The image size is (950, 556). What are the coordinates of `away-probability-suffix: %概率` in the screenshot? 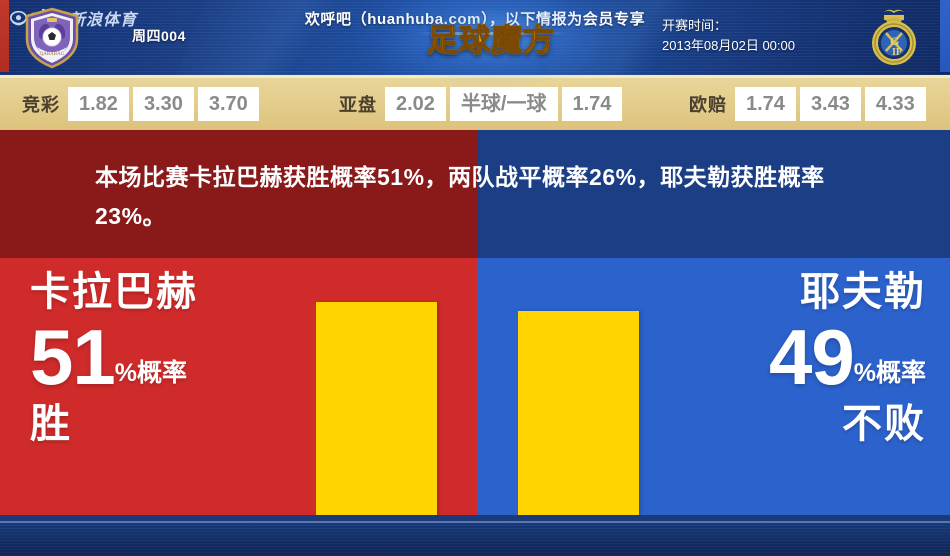 It's located at (889, 373).